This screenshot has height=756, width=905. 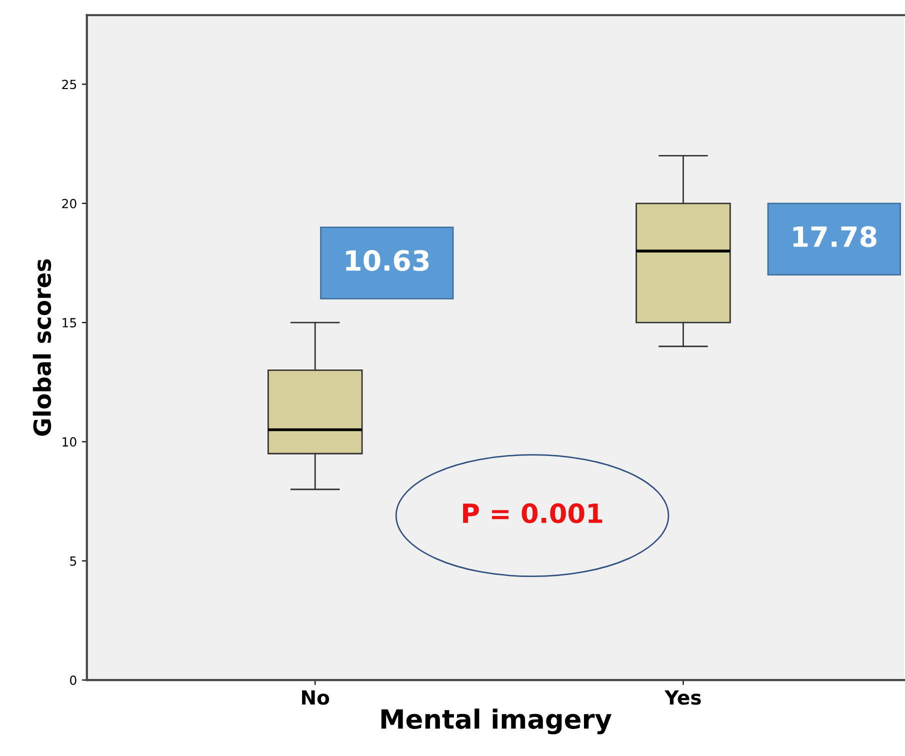 What do you see at coordinates (387, 261) in the screenshot?
I see `annotation: 10.63` at bounding box center [387, 261].